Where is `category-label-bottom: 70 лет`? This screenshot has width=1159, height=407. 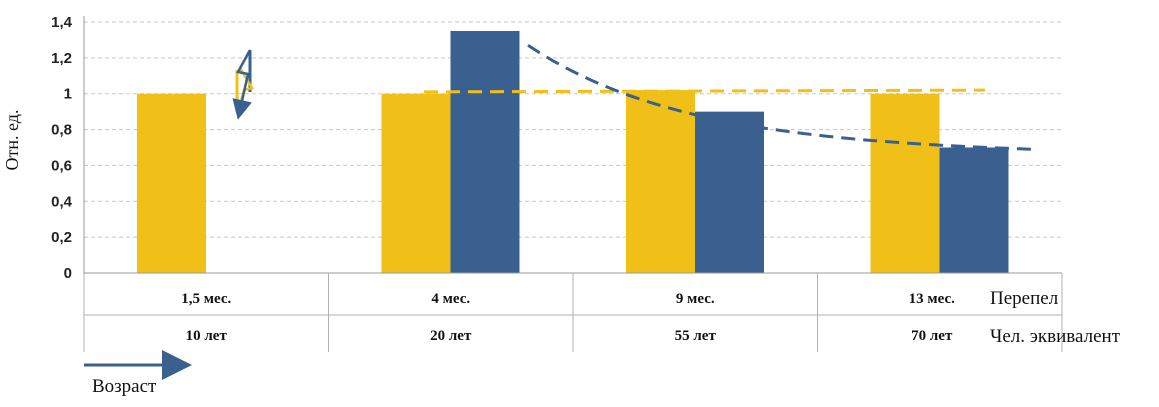 category-label-bottom: 70 лет is located at coordinates (932, 336).